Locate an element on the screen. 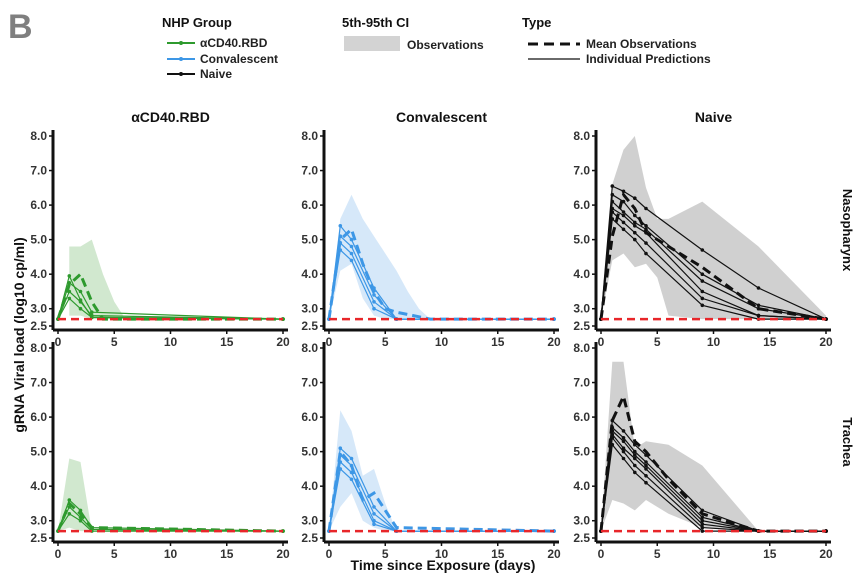 The height and width of the screenshot is (578, 854). x-tick-label-naive-nasopharynx-1: 5 is located at coordinates (657, 342).